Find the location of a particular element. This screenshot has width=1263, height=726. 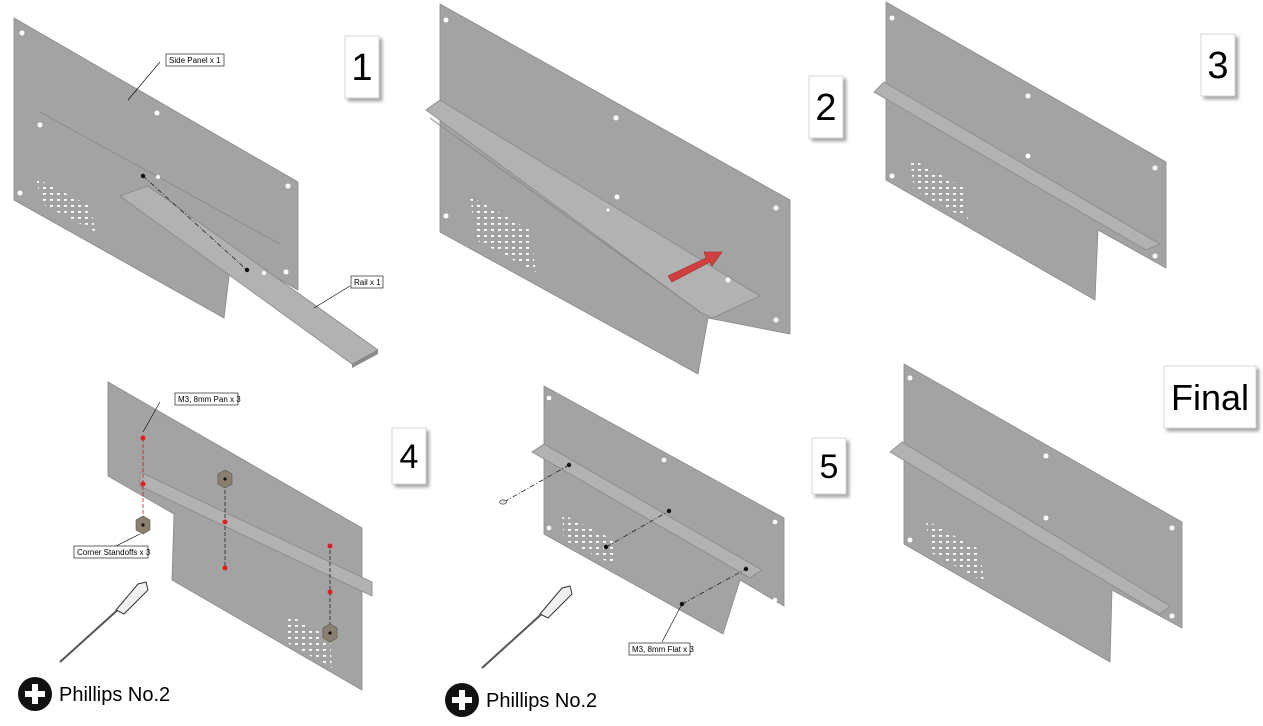

step-5-illustration: M3, 8mm Flat x 3 is located at coordinates (633, 527).